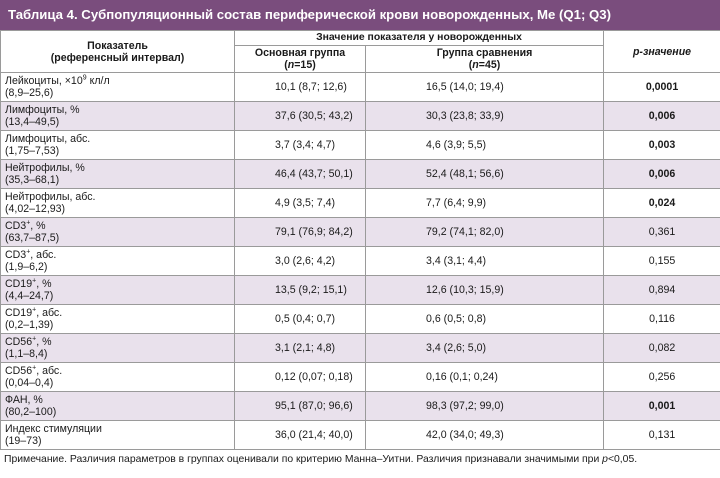  What do you see at coordinates (661, 87) in the screenshot?
I see `p-value: 0,0001` at bounding box center [661, 87].